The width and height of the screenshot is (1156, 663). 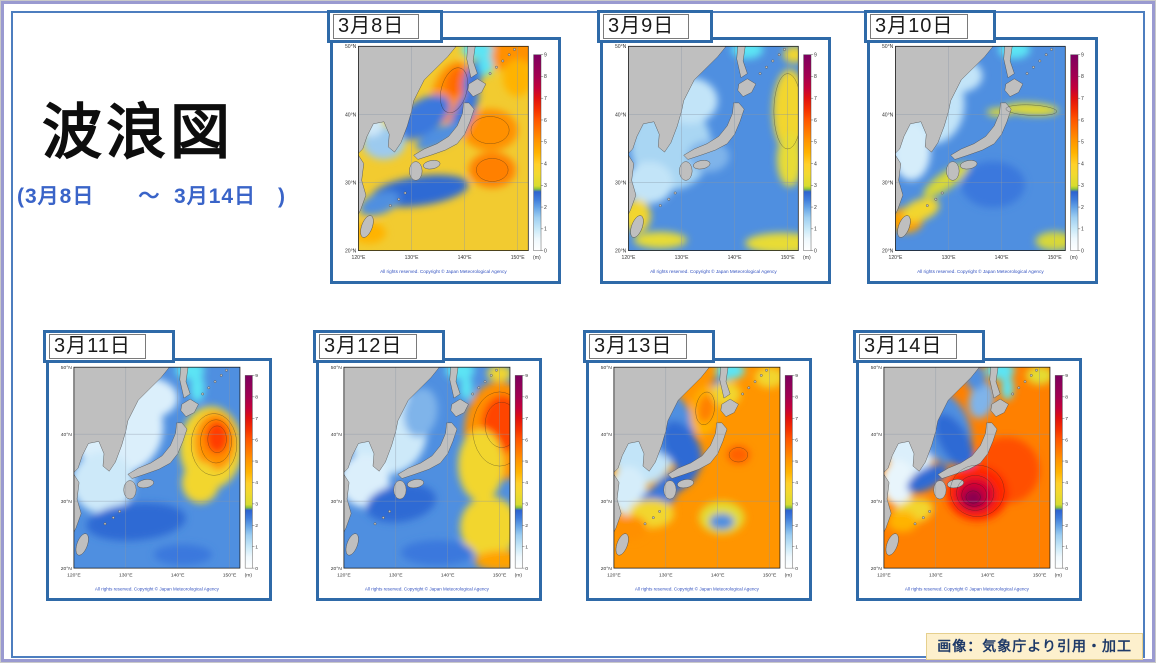 I want to click on map-date-label: 3月14日, so click(x=919, y=346).